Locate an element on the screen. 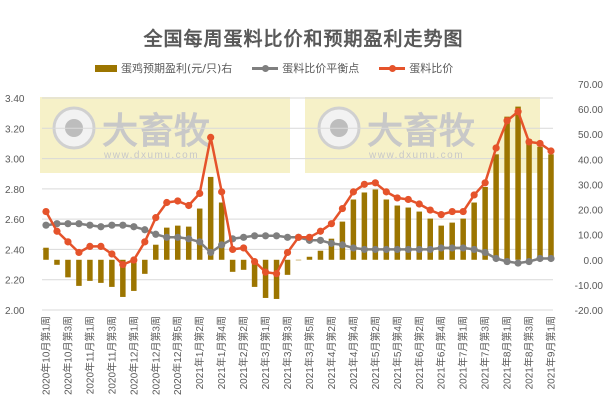 This screenshot has width=607, height=415. x-tick-label: 2021年3月第3周 is located at coordinates (287, 352).